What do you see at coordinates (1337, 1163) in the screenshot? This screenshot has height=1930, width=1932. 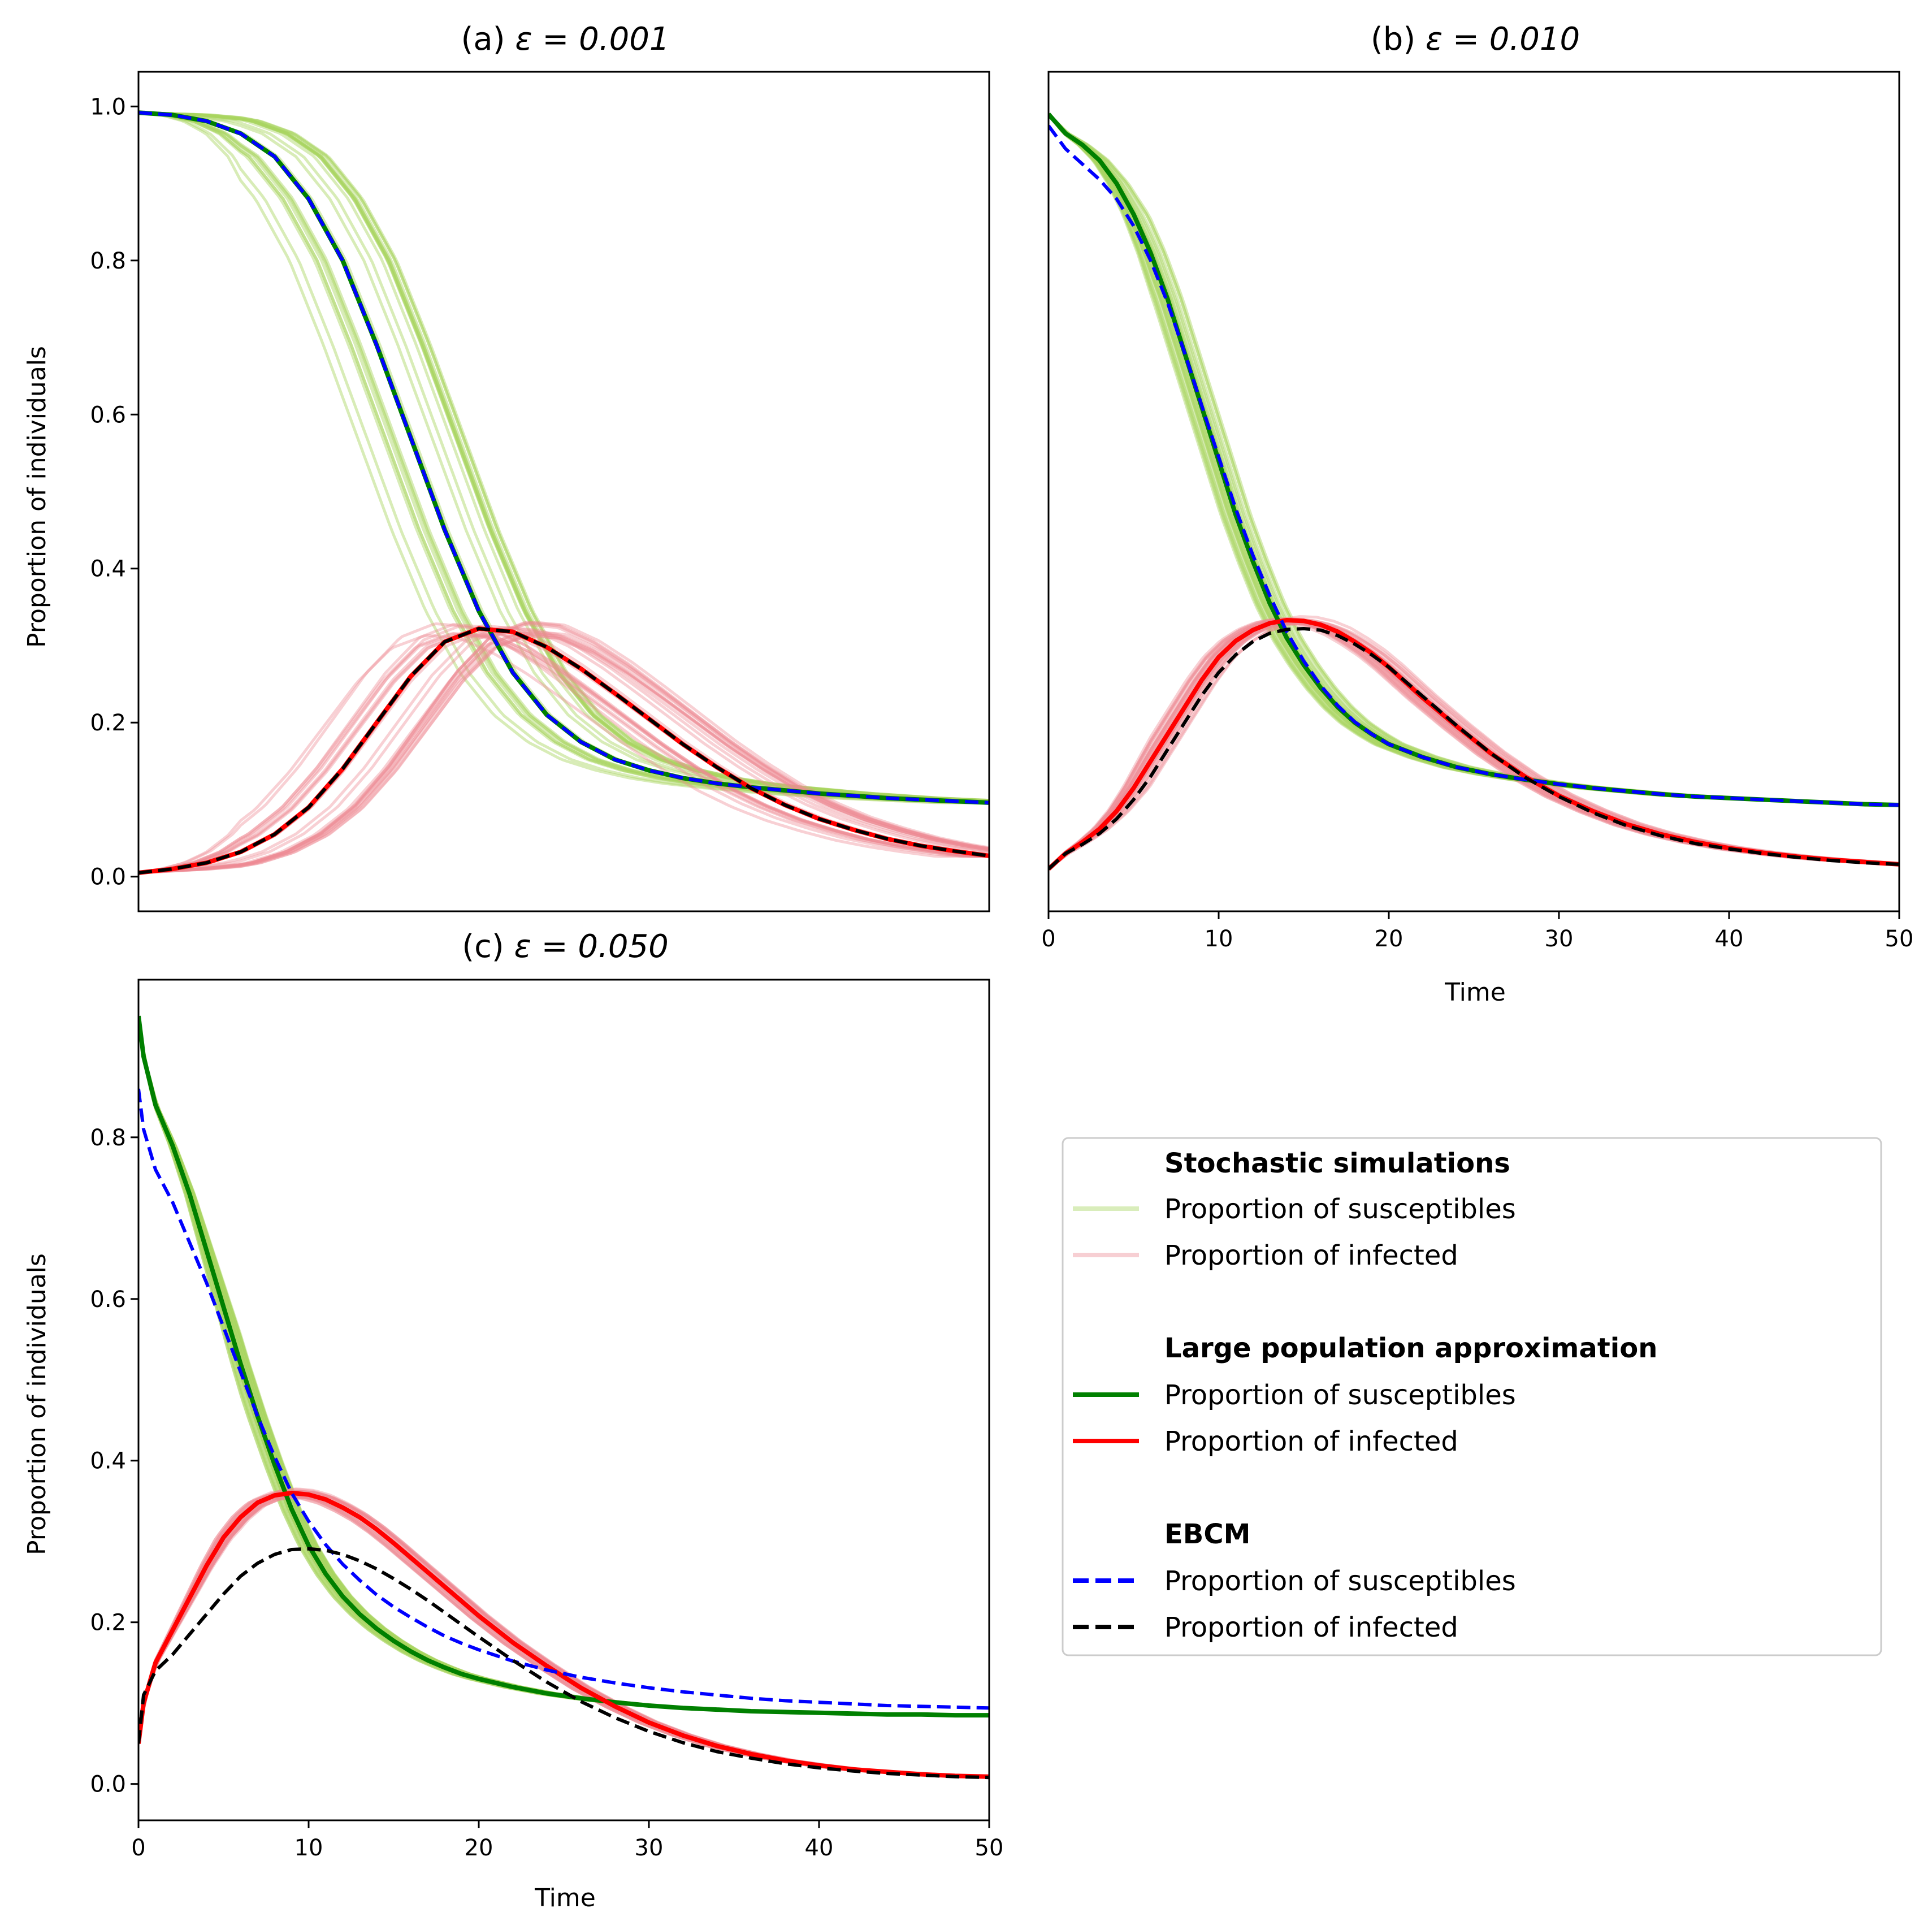 I see `legend-heading-stochastic: Stochastic simulations` at bounding box center [1337, 1163].